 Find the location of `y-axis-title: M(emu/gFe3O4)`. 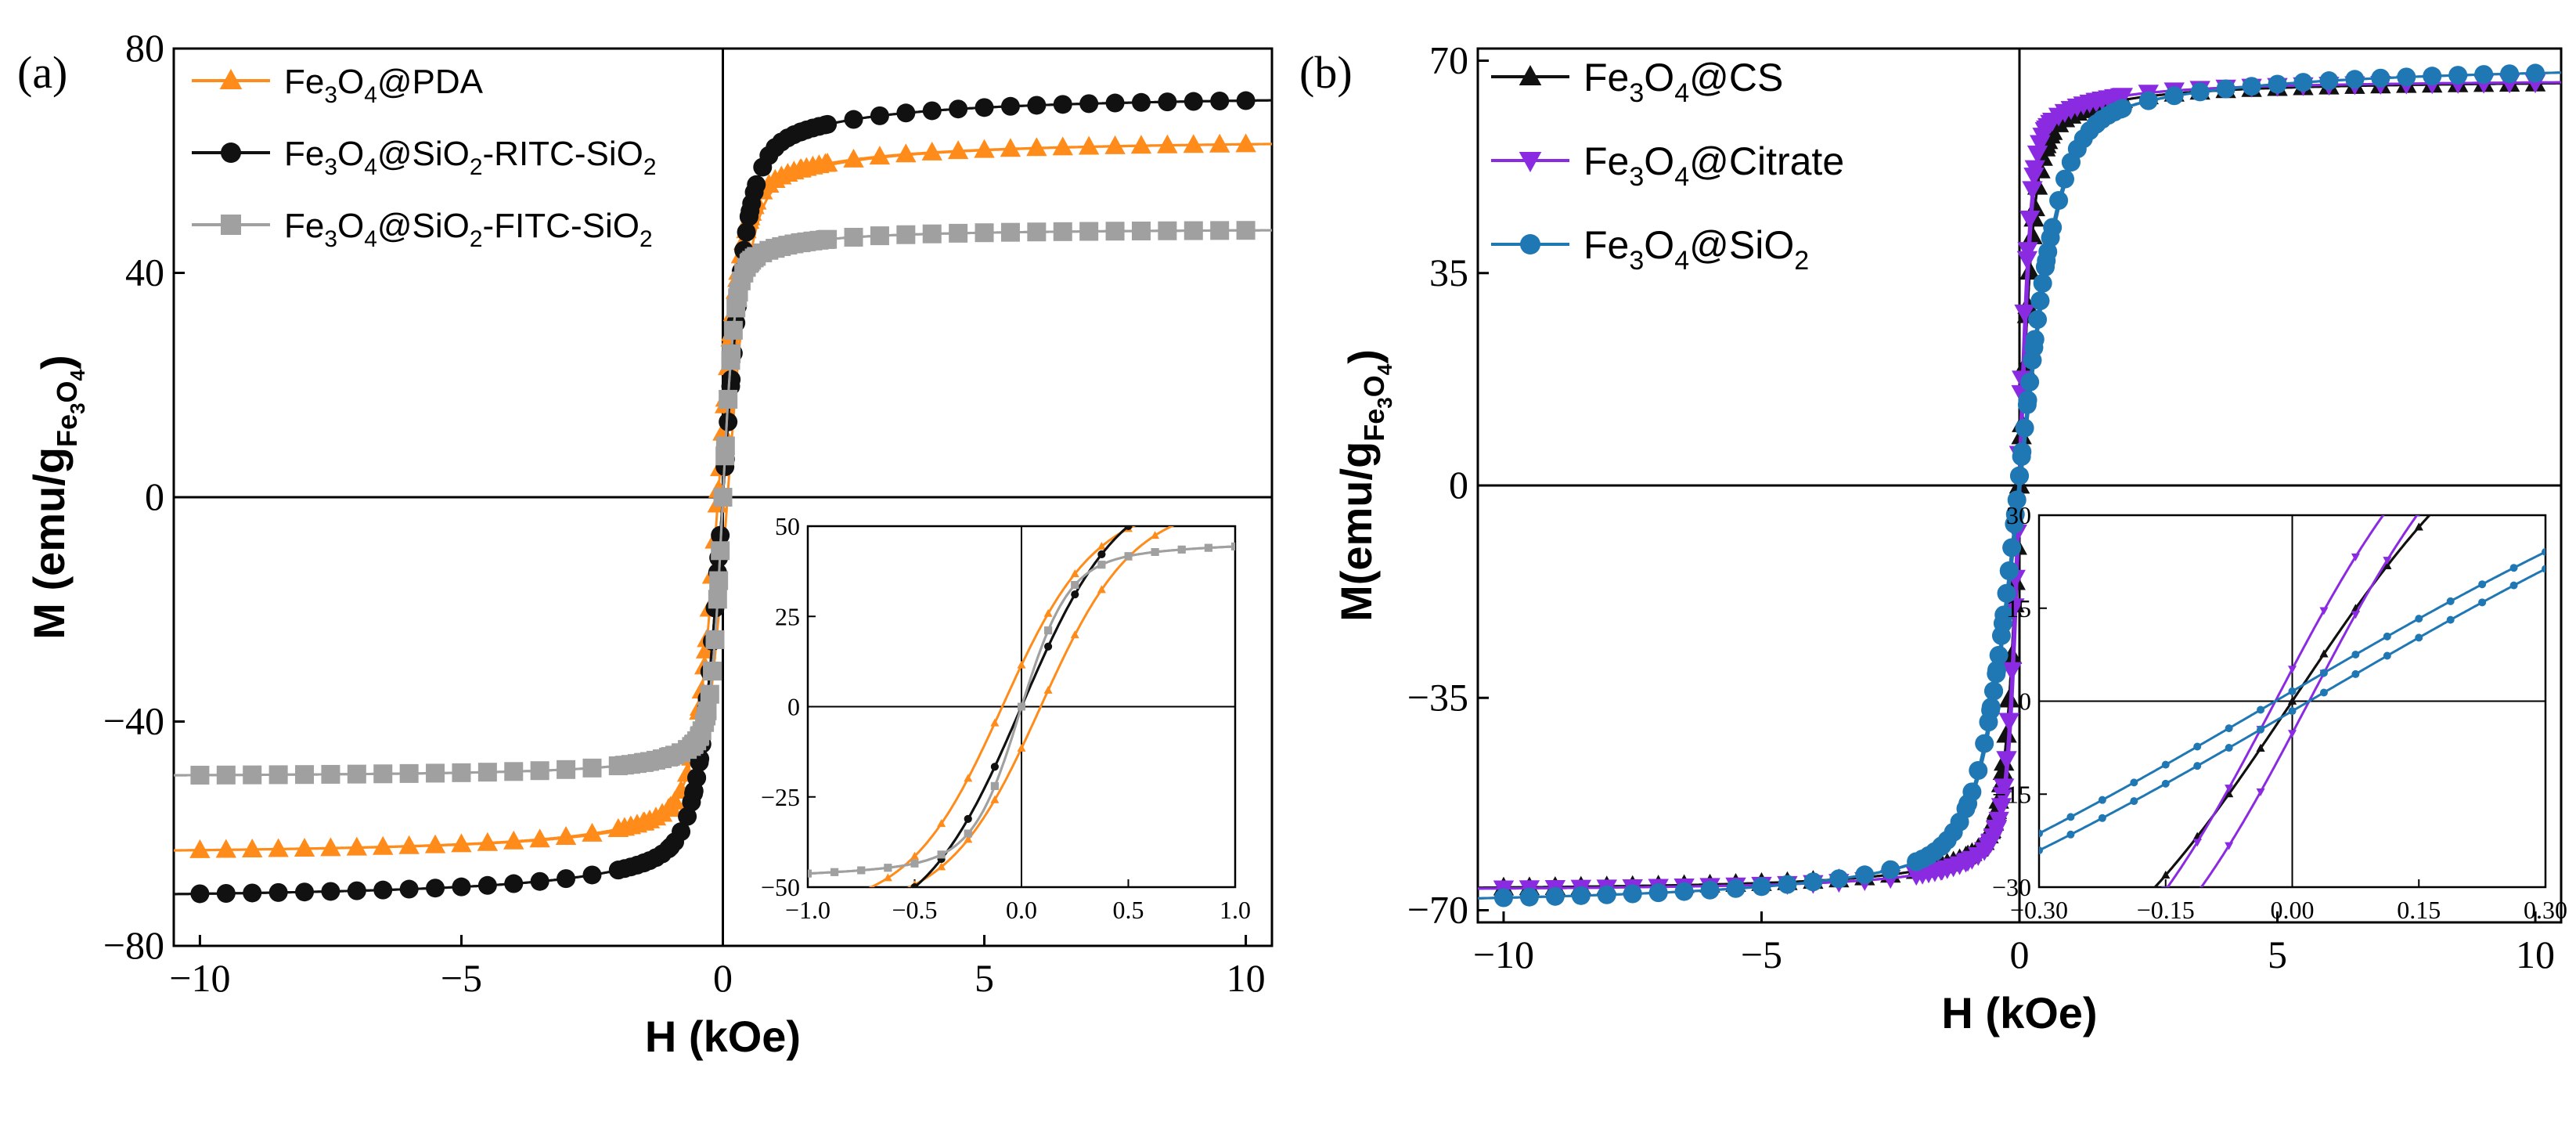

y-axis-title: M(emu/gFe3O4) is located at coordinates (1363, 485).